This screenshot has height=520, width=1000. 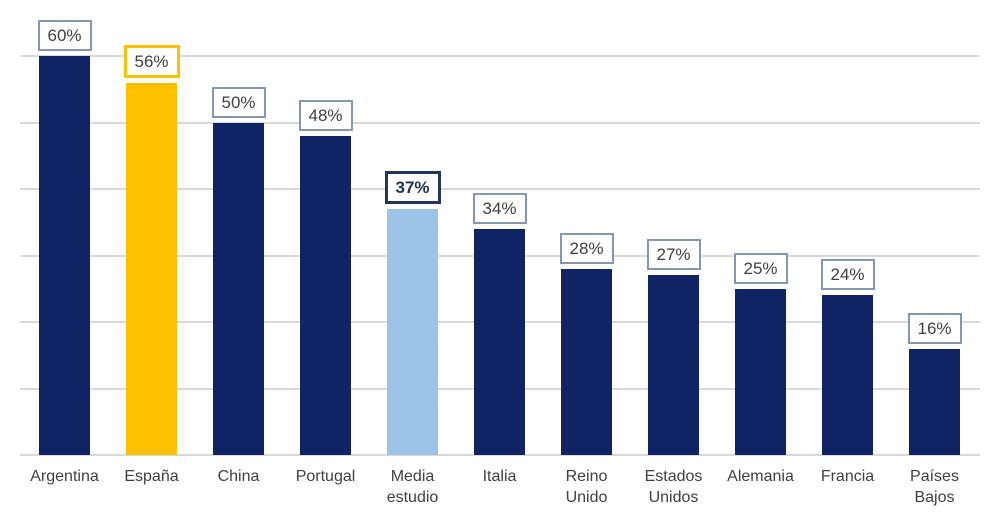 I want to click on category-label: España, so click(x=151, y=476).